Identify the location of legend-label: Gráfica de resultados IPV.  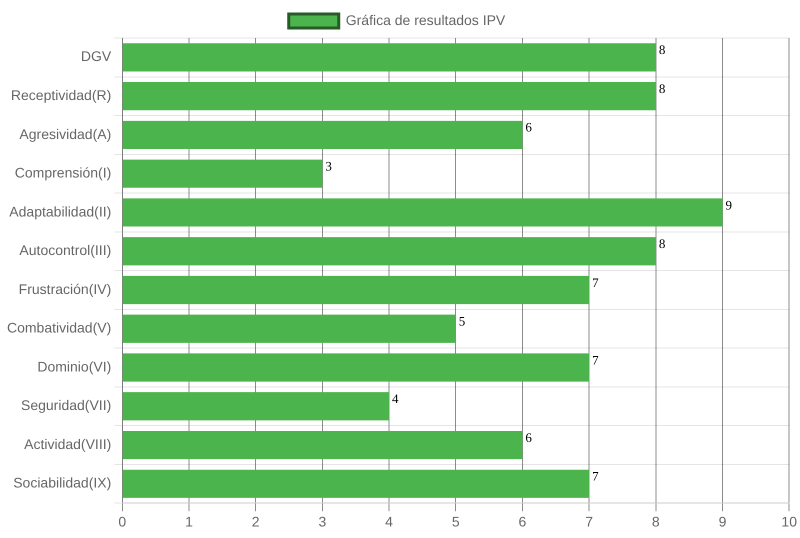
(426, 20).